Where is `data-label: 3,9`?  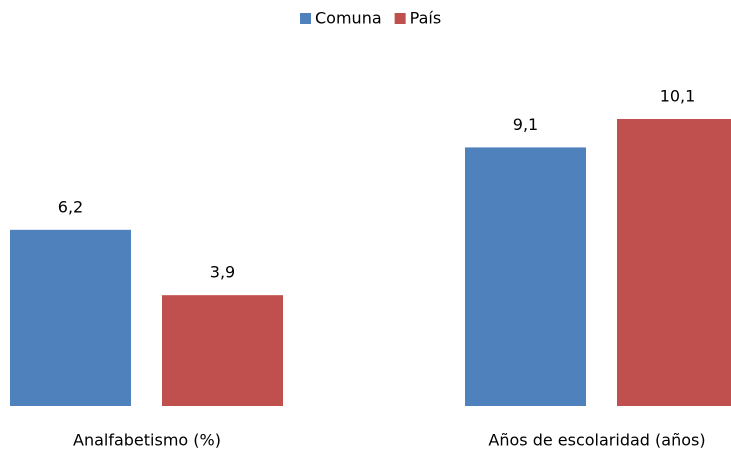
data-label: 3,9 is located at coordinates (222, 272).